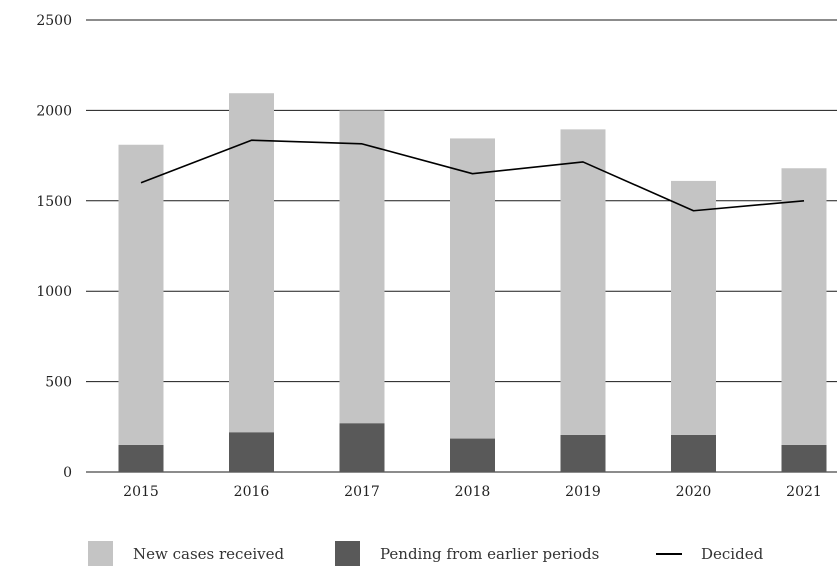 Image resolution: width=837 pixels, height=566 pixels. I want to click on x-axis: 2015 2016 2017 2018 2019 2020 2021, so click(472, 492).